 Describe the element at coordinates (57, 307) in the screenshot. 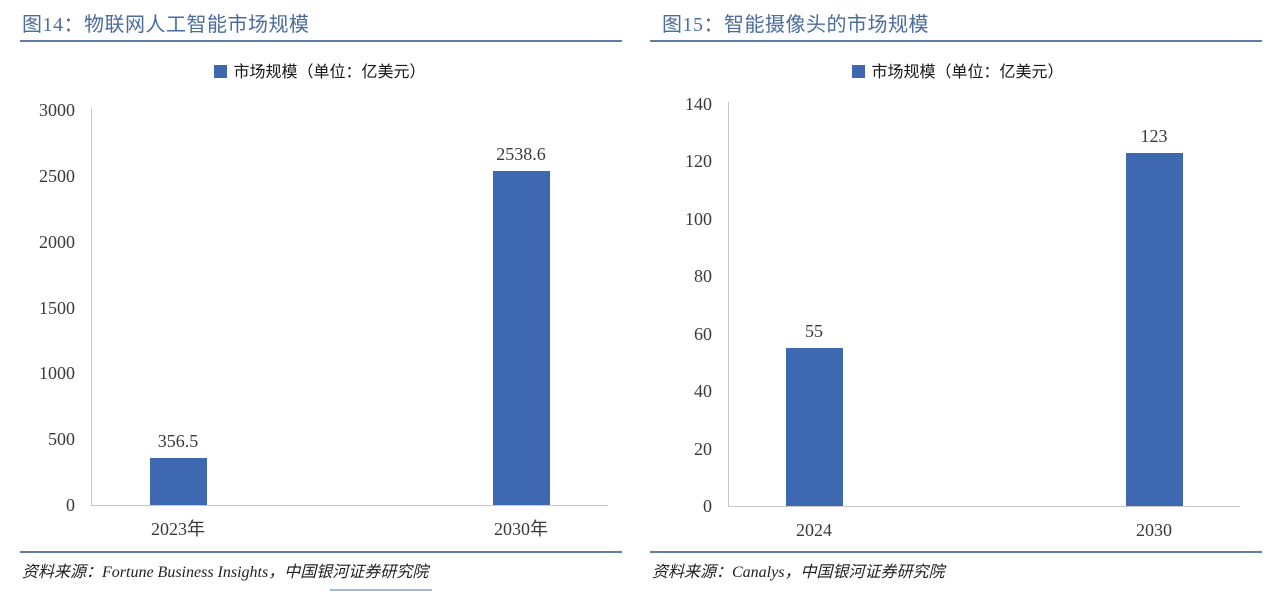

I see `y-axis-tick-label: 1500` at that location.